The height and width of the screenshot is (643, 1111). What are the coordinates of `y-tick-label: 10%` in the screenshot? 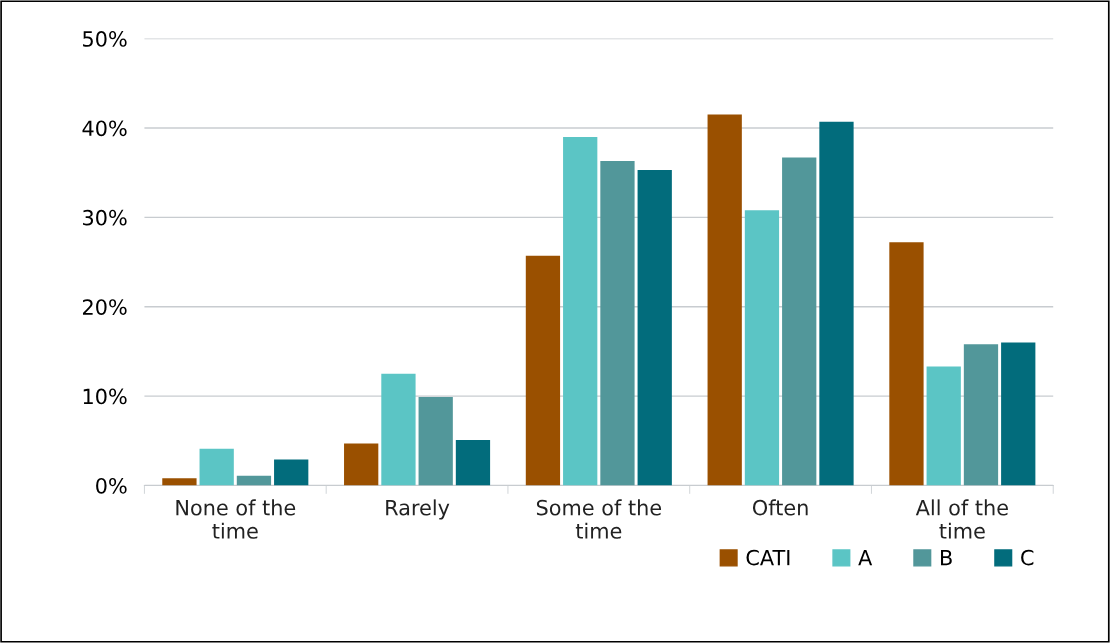 It's located at (105, 396).